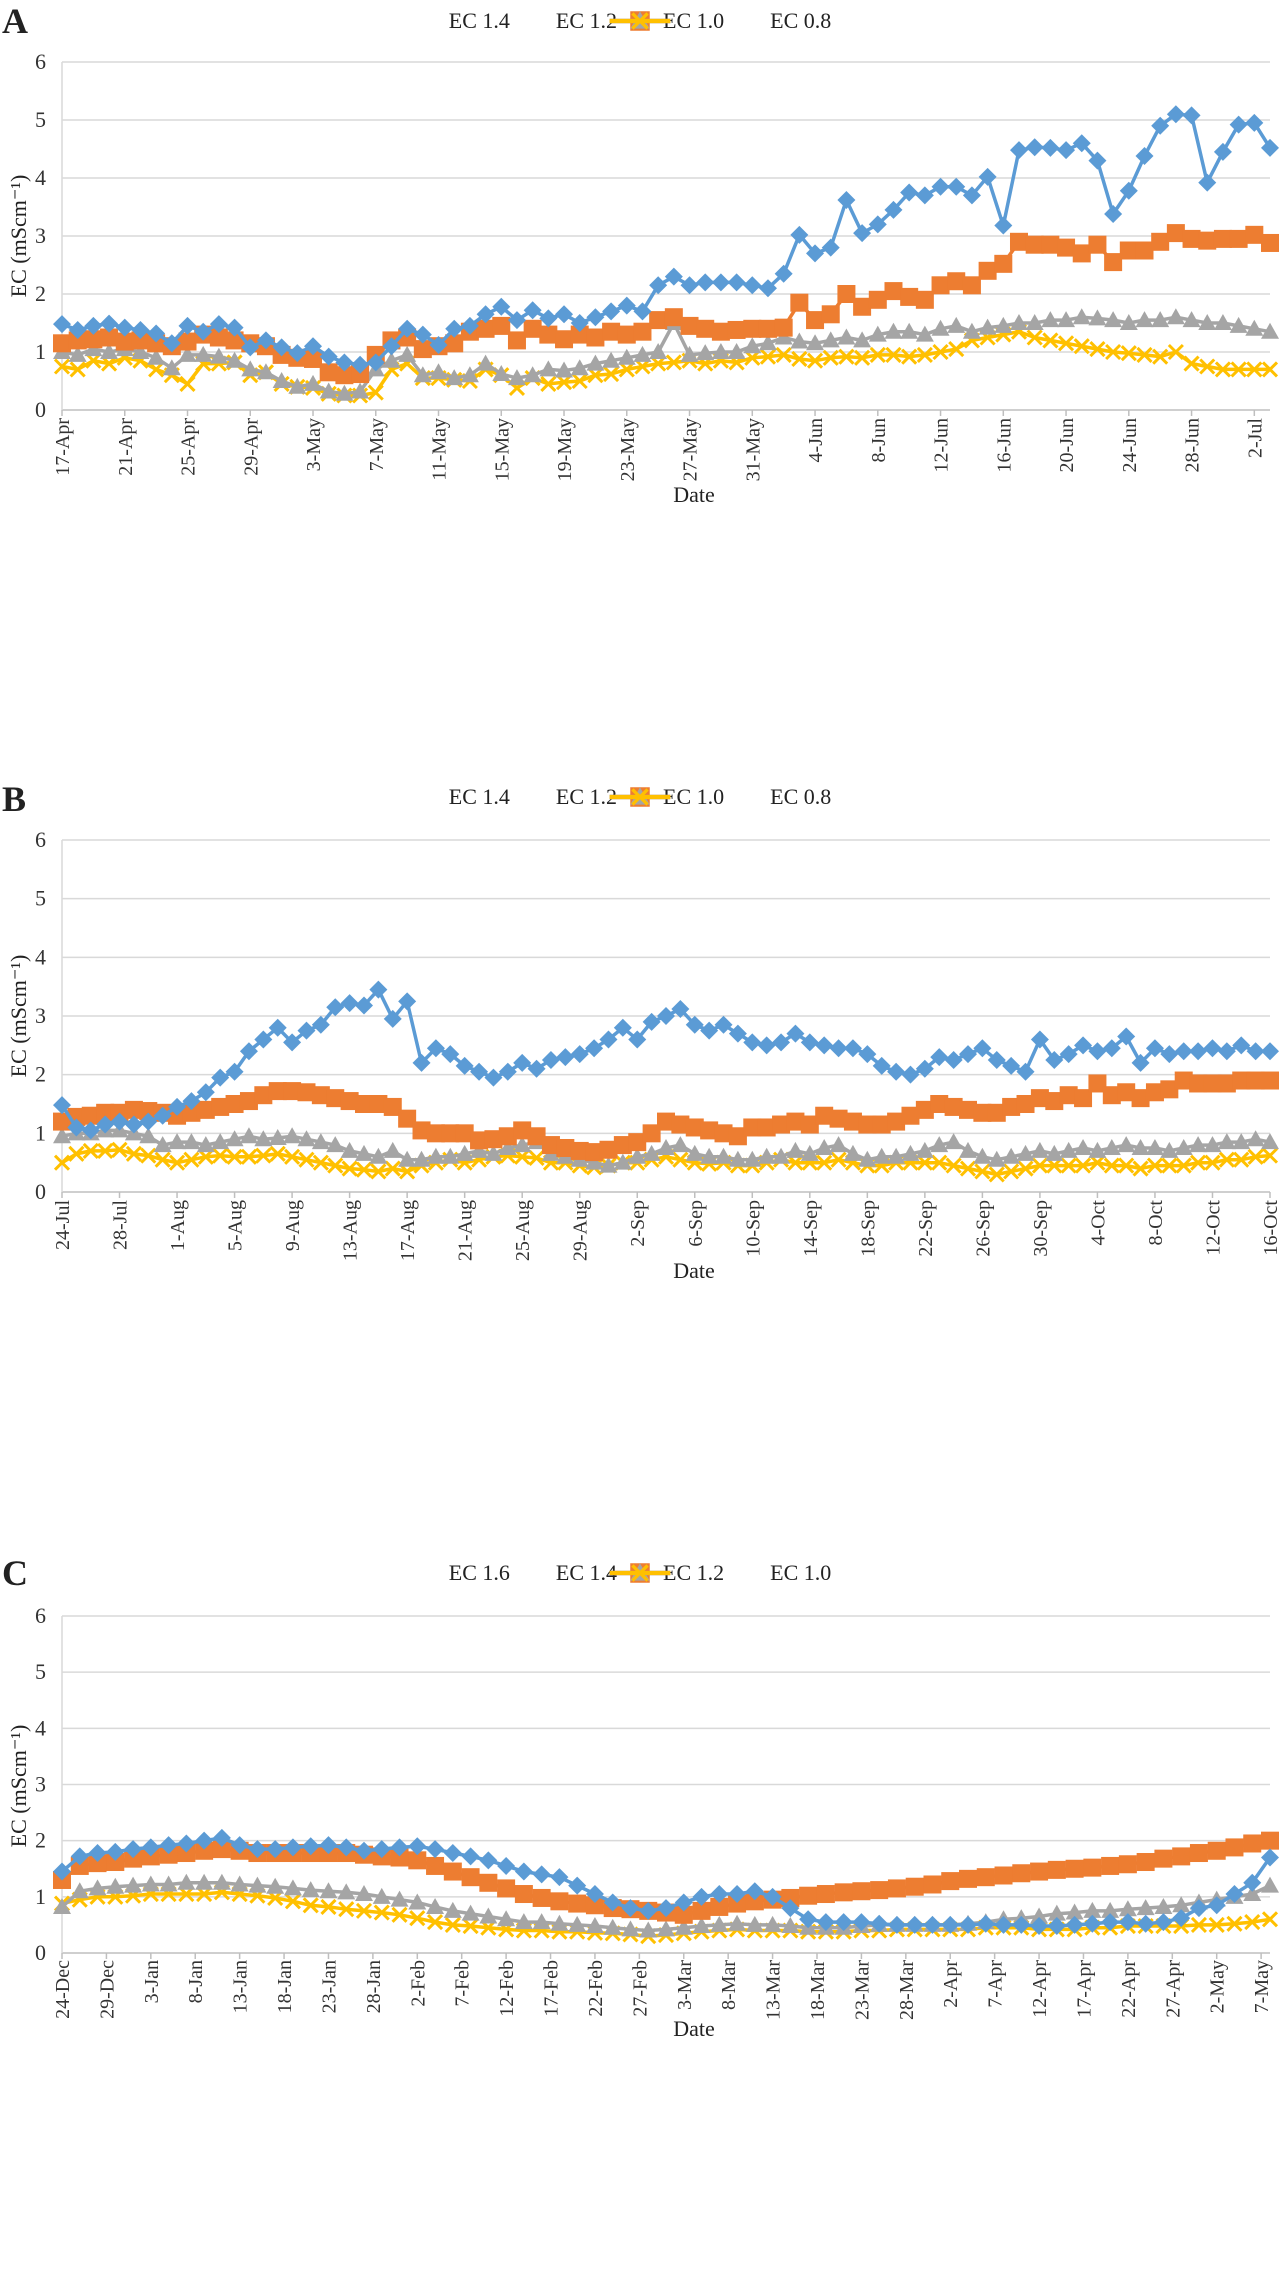 The height and width of the screenshot is (2283, 1280). Describe the element at coordinates (694, 1572) in the screenshot. I see `legend-label: EC 1.2` at that location.